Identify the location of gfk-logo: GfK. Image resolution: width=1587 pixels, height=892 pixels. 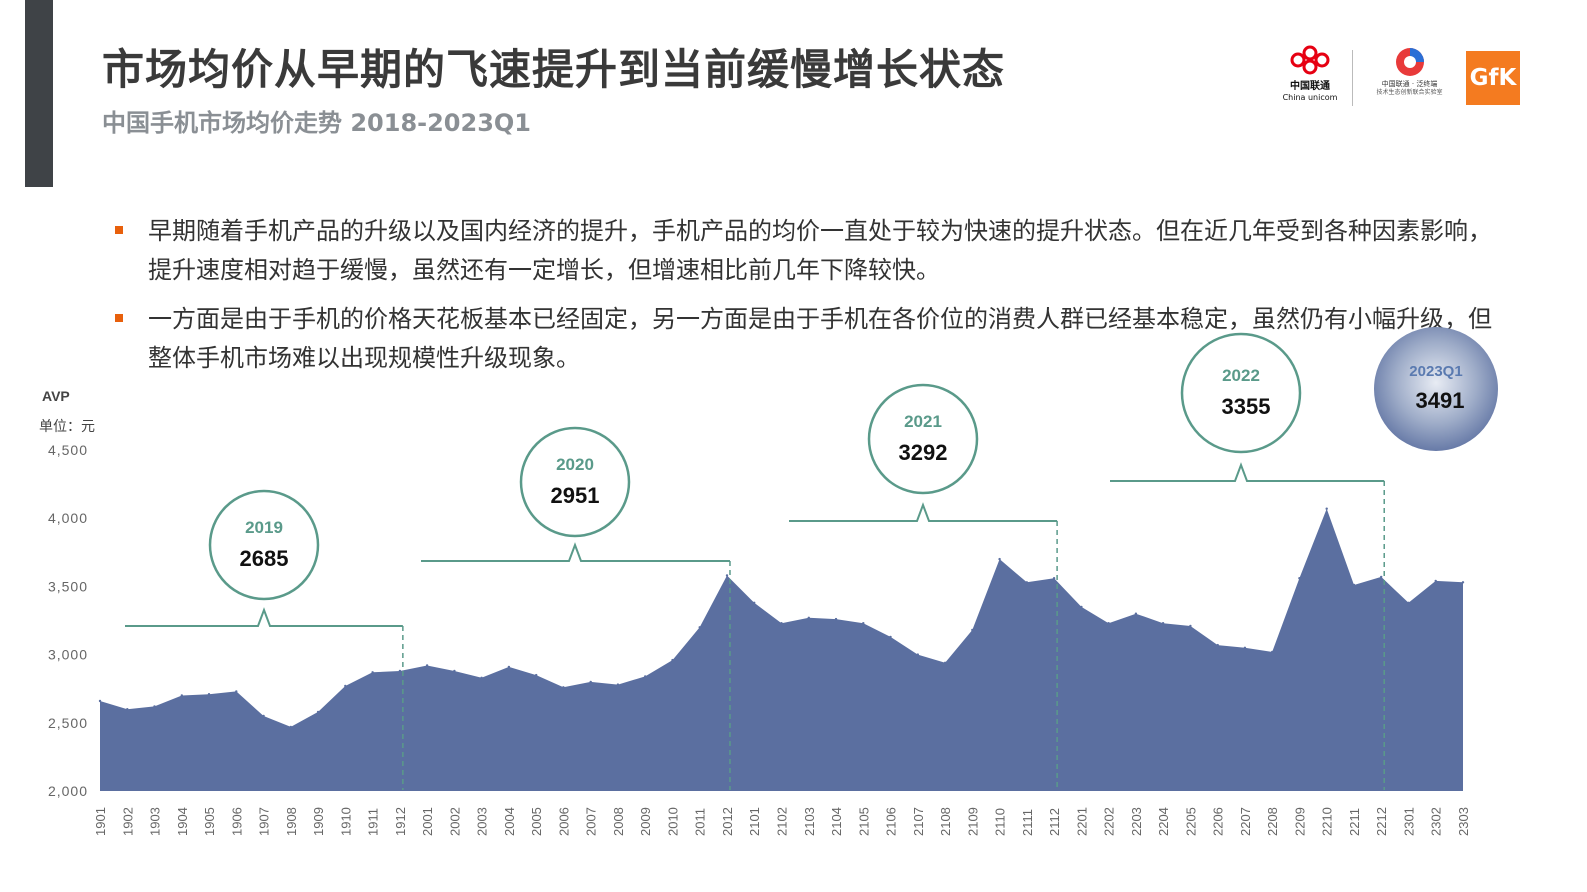
(1493, 78).